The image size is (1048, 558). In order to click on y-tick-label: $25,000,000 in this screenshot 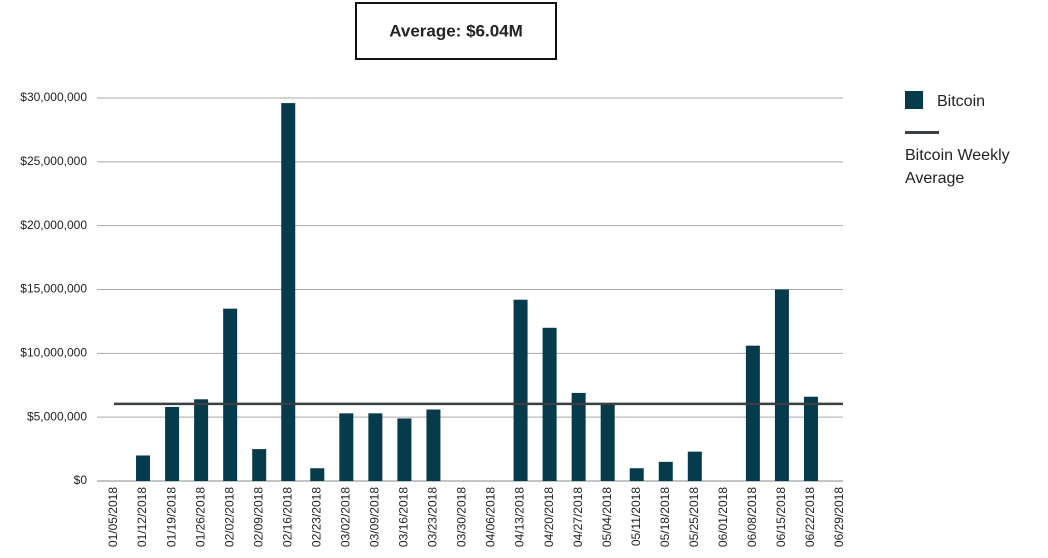, I will do `click(53, 161)`.